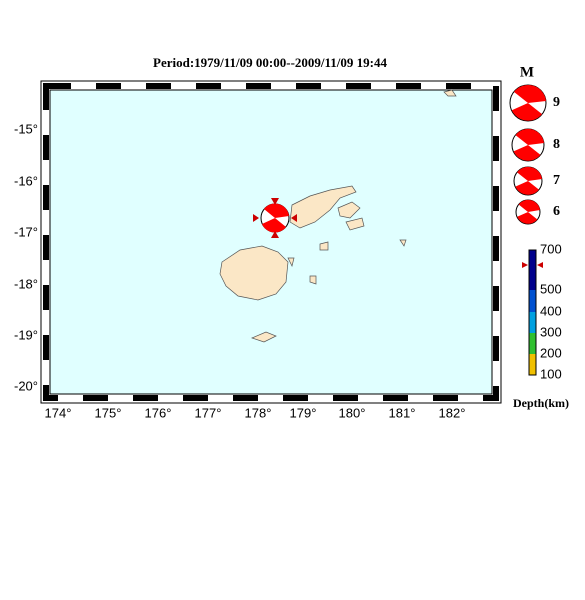 This screenshot has height=600, width=585. I want to click on magnitude-label: 7, so click(556, 180).